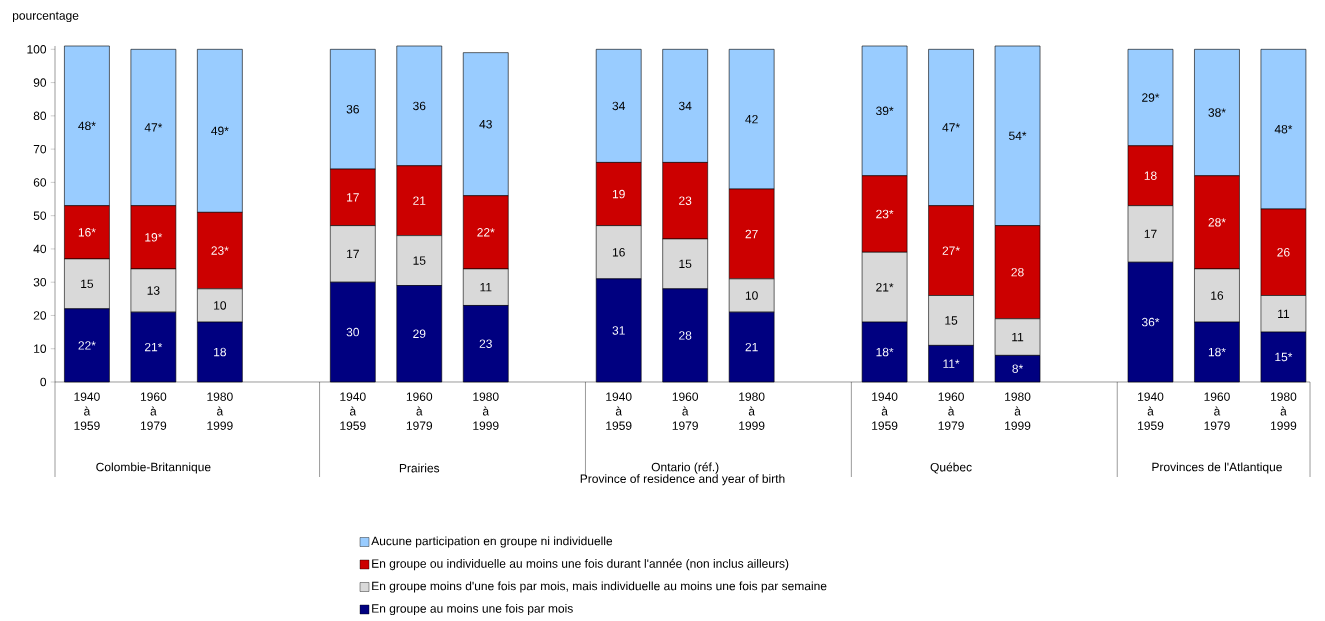 The height and width of the screenshot is (621, 1325). Describe the element at coordinates (1217, 468) in the screenshot. I see `text: Provinces de l'Atlantique` at that location.